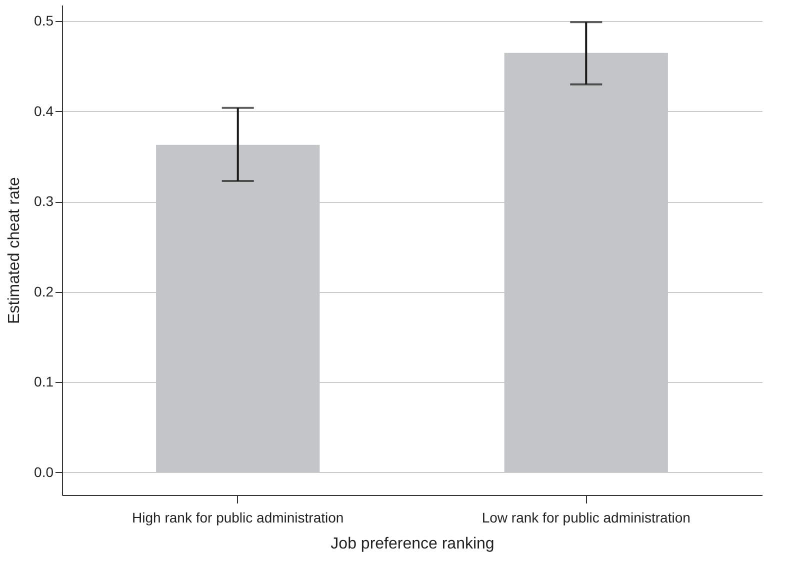 This screenshot has height=585, width=794. I want to click on x-tick-label: High rank for public administration, so click(238, 518).